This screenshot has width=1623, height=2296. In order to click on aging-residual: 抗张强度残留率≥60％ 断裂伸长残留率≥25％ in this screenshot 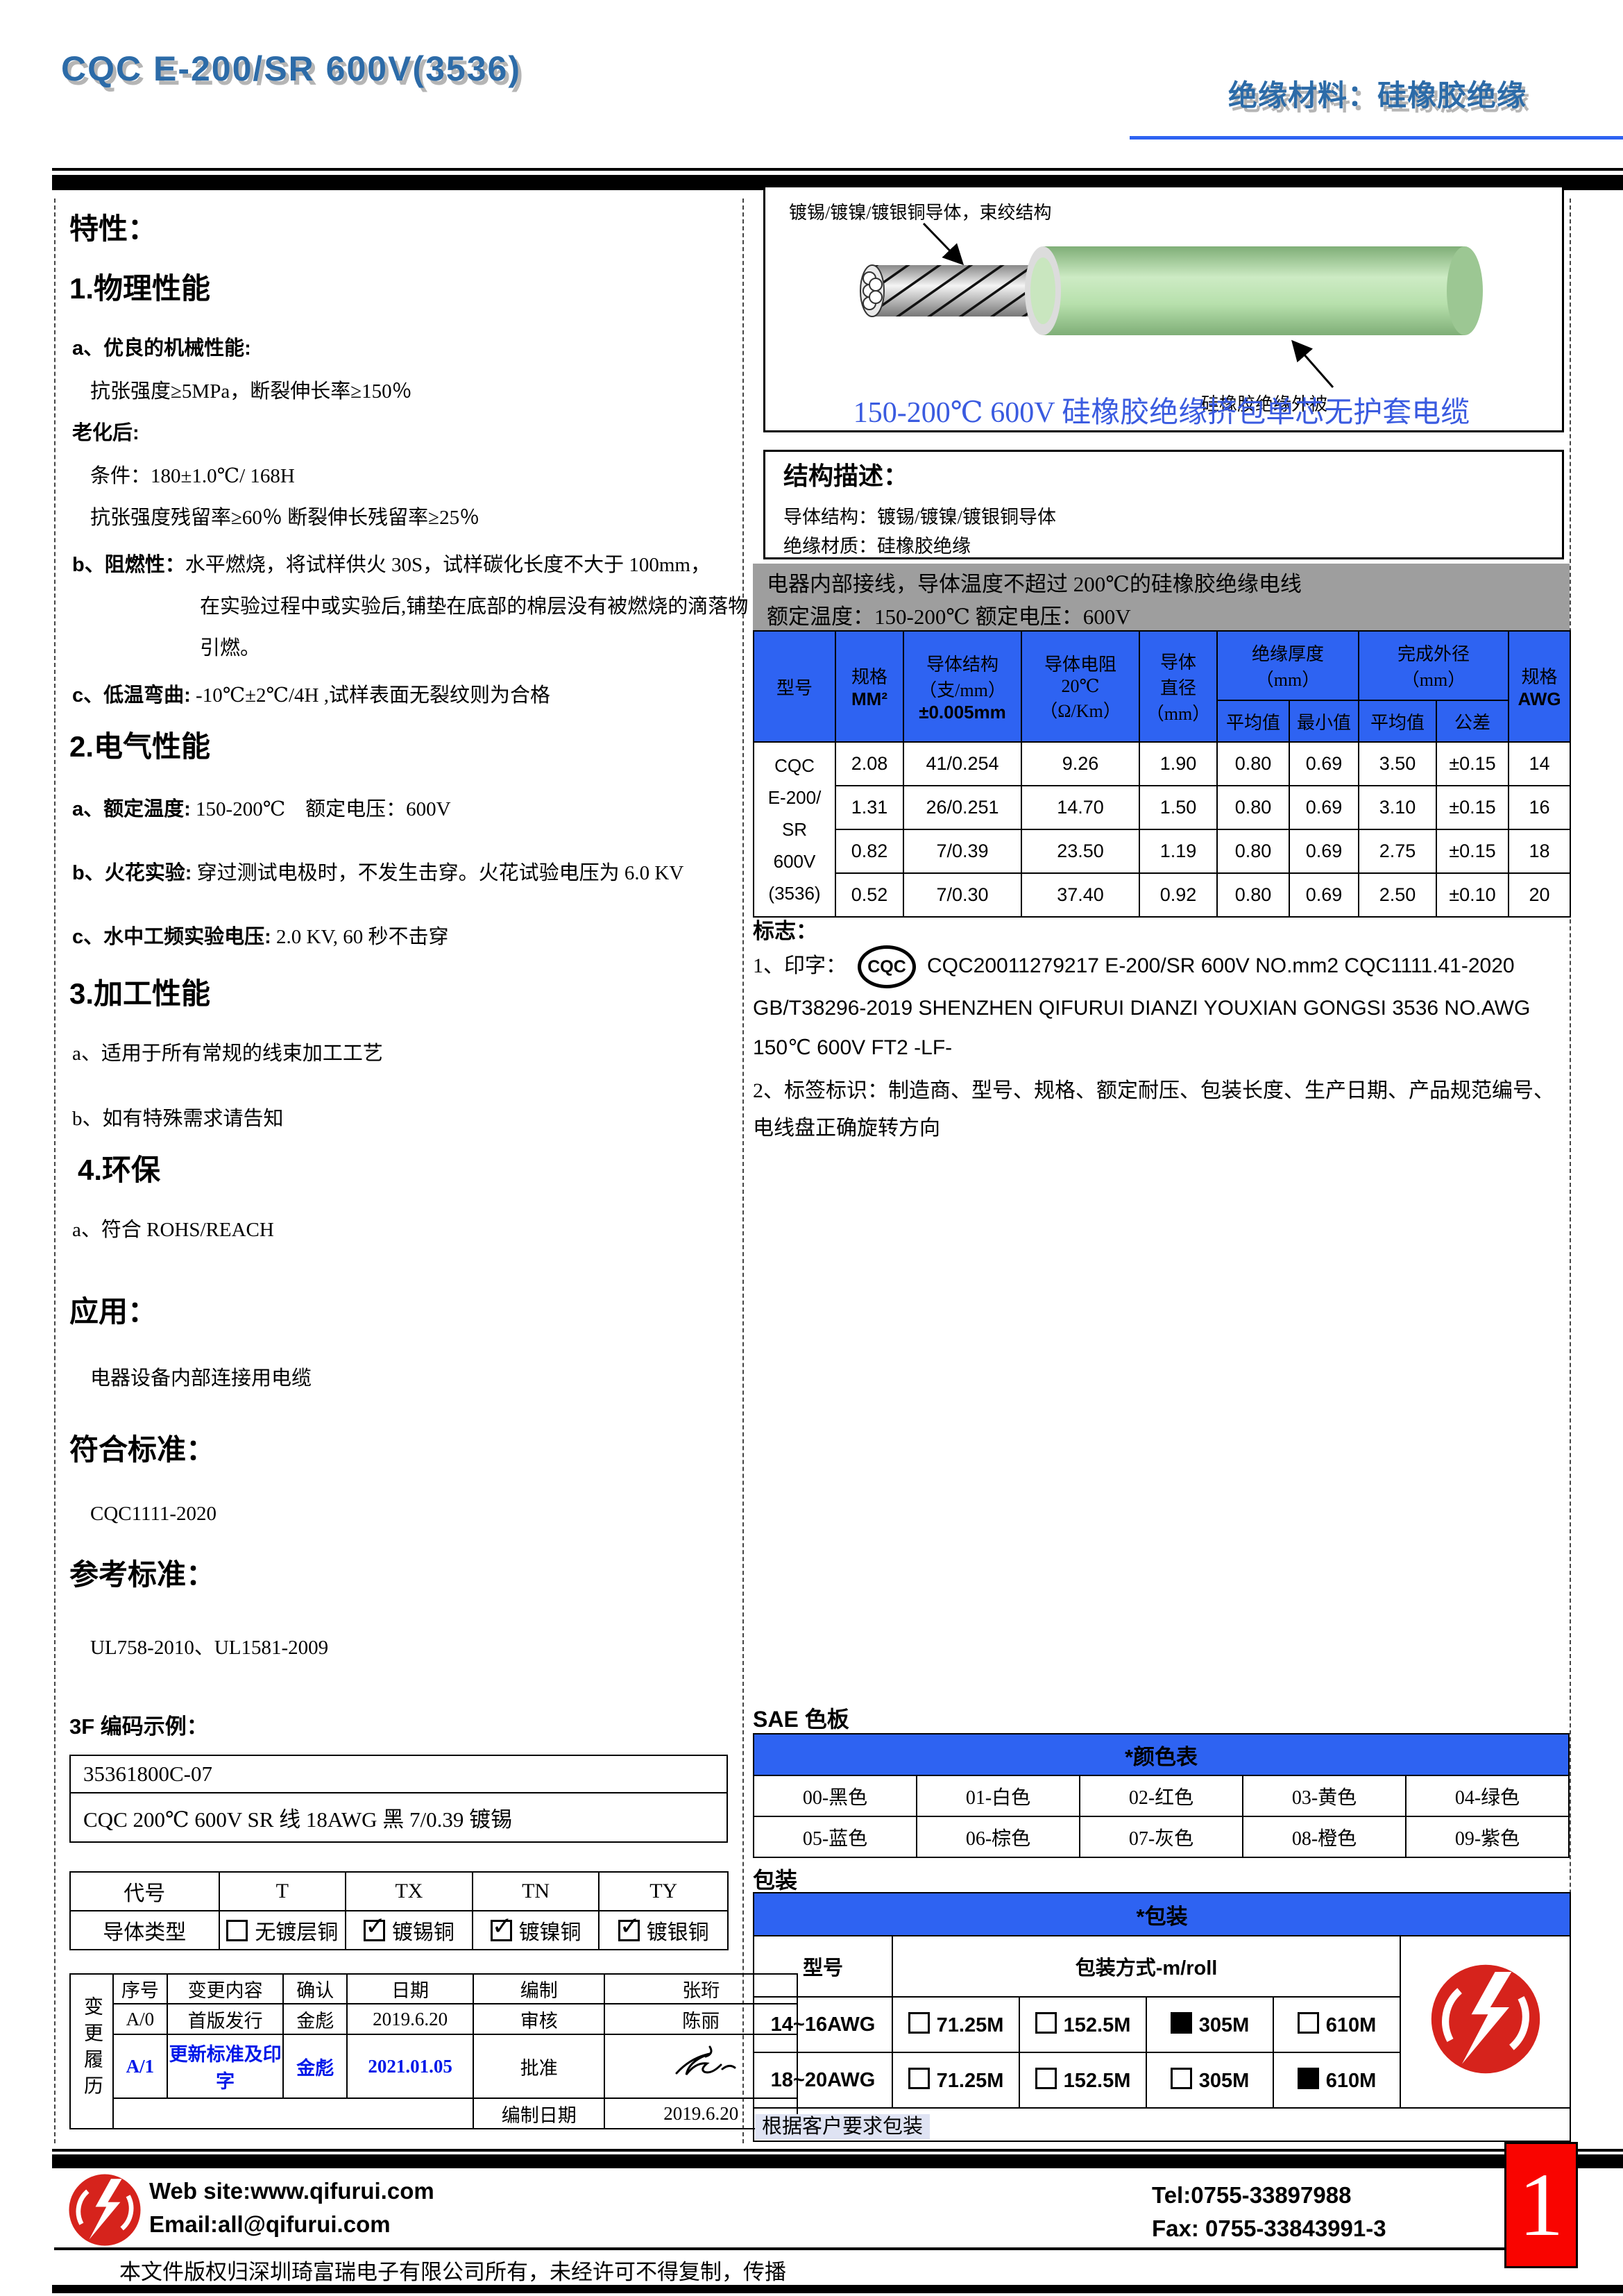, I will do `click(285, 518)`.